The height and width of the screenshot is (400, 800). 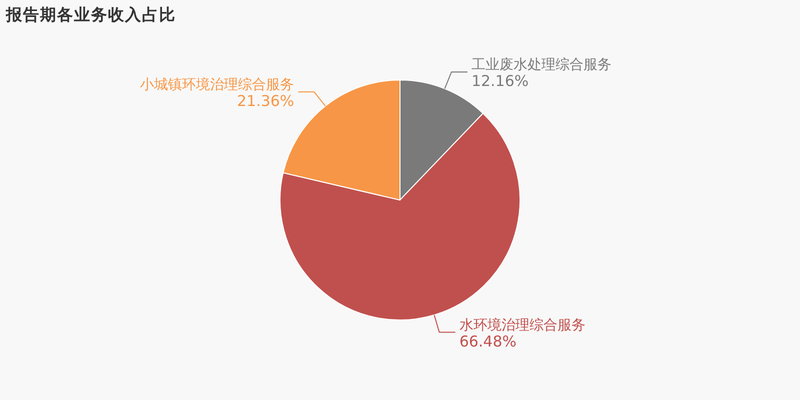 What do you see at coordinates (217, 84) in the screenshot?
I see `slice-label: 小城镇环境治理综合服务` at bounding box center [217, 84].